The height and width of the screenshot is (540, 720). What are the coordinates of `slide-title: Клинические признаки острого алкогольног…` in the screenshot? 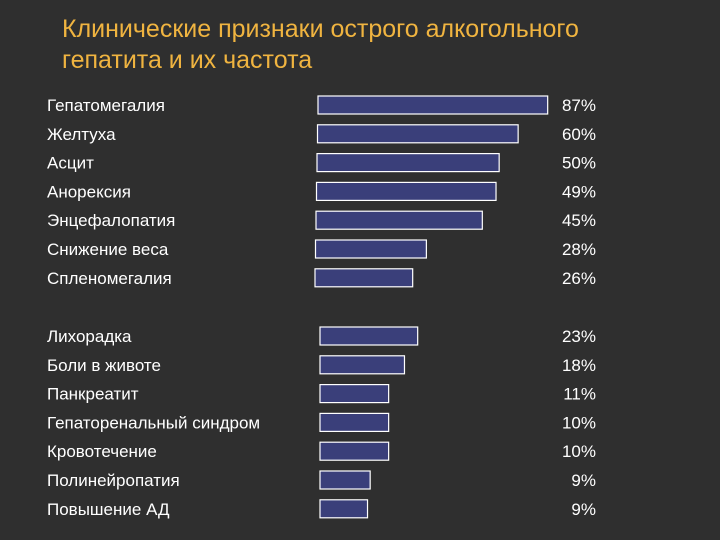 It's located at (362, 45).